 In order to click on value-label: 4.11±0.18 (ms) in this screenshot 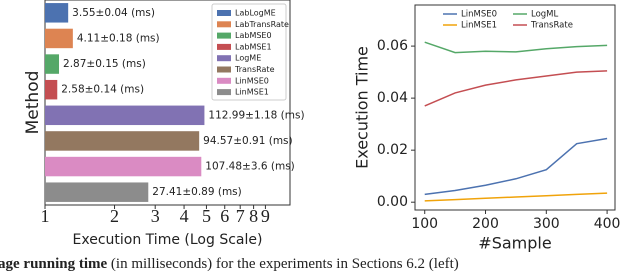, I will do `click(118, 38)`.